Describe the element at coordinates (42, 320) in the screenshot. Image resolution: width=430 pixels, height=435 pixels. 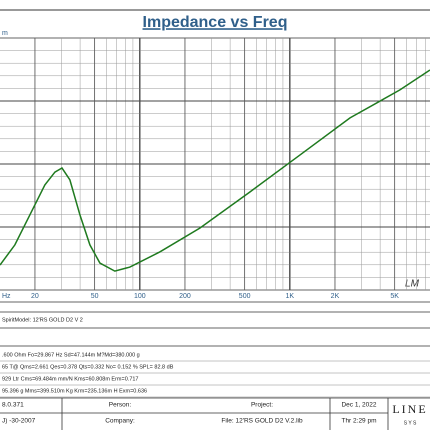
I see `model-label: SpiritModel: 12'RS GOLD D2 V 2` at that location.